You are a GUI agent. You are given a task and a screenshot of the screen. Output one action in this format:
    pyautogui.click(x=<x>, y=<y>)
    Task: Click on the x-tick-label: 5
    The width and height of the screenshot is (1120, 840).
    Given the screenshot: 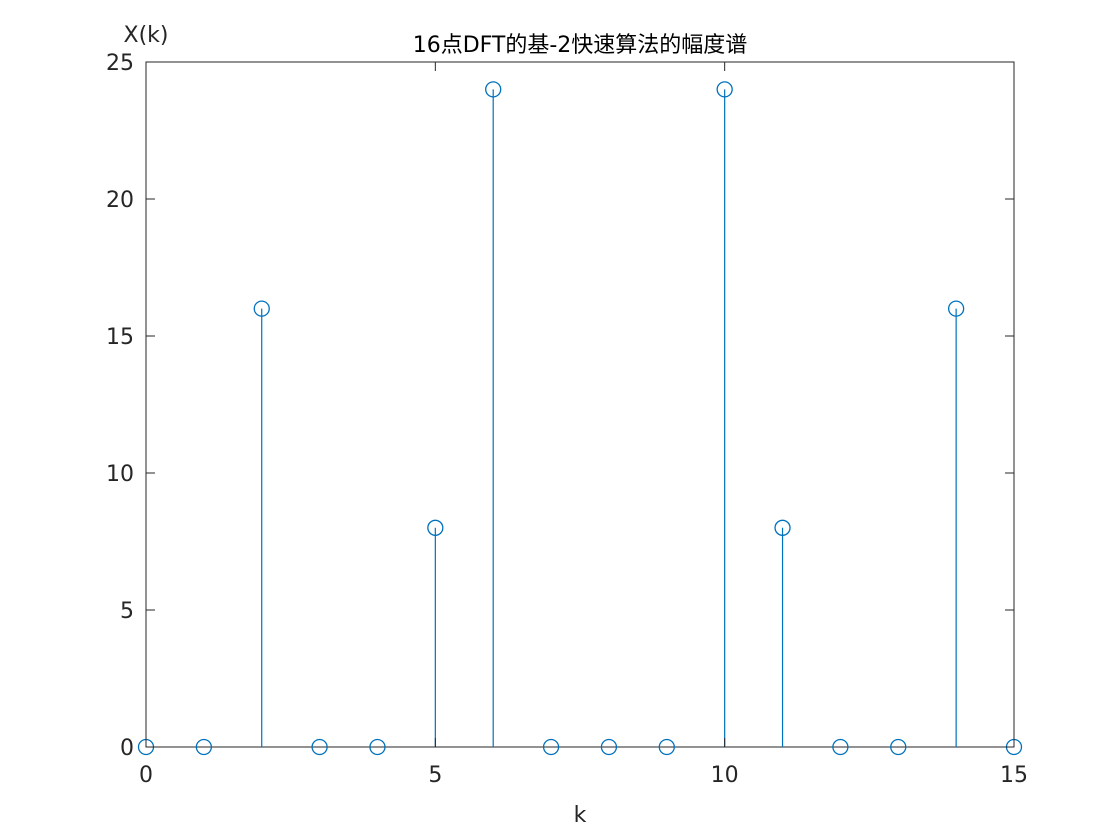 What is the action you would take?
    pyautogui.click(x=435, y=775)
    